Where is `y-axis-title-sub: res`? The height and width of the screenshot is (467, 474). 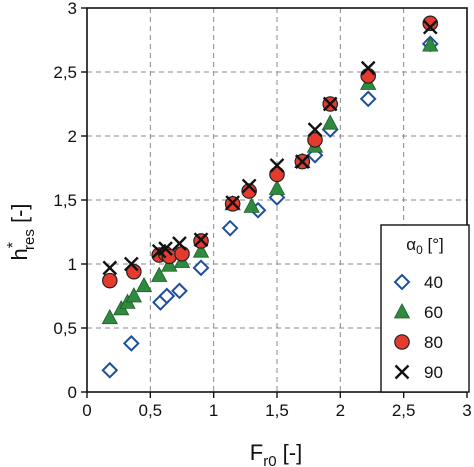
y-axis-title-sub: res is located at coordinates (29, 239).